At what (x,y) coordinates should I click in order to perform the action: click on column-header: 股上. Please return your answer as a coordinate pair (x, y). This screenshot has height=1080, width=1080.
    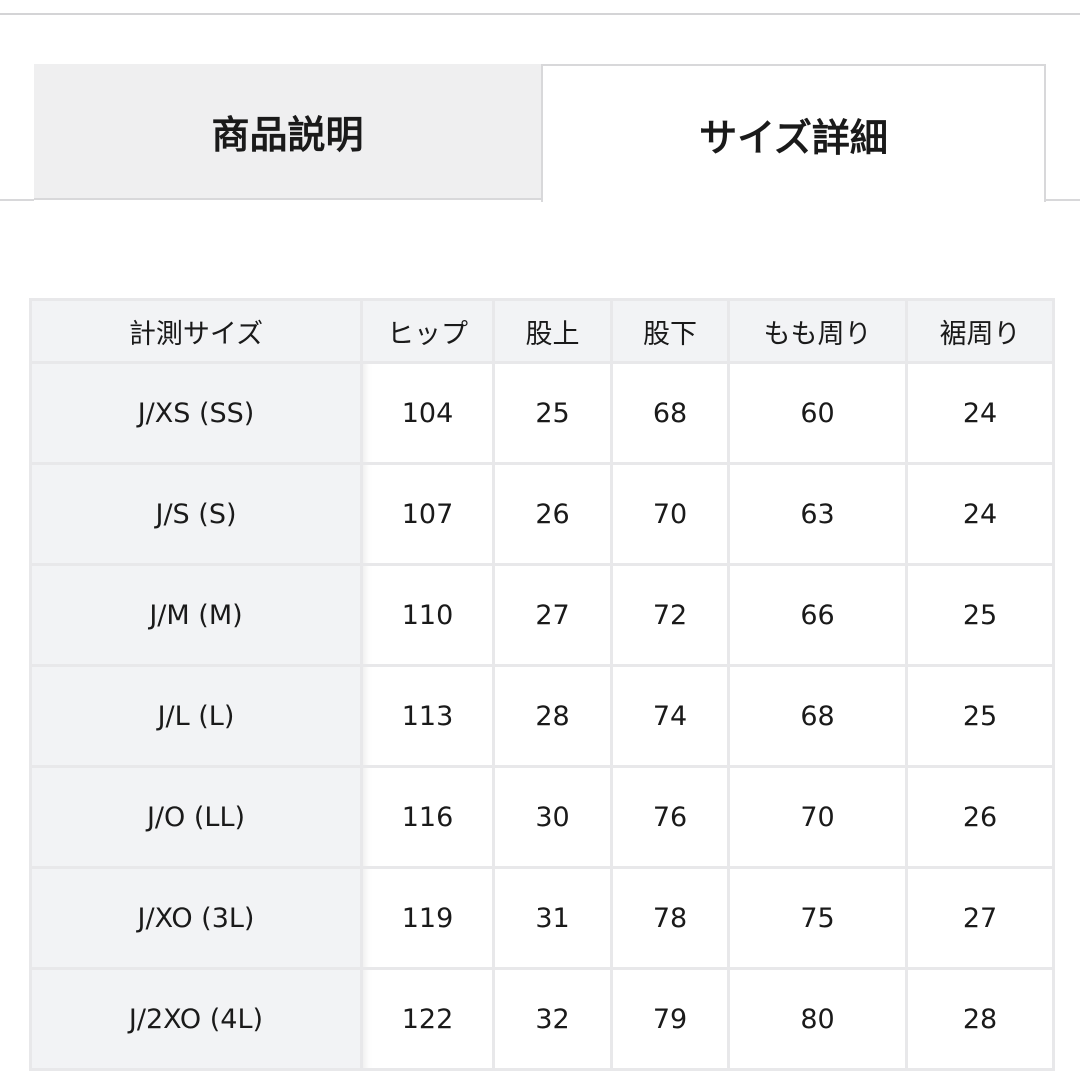
    Looking at the image, I should click on (552, 331).